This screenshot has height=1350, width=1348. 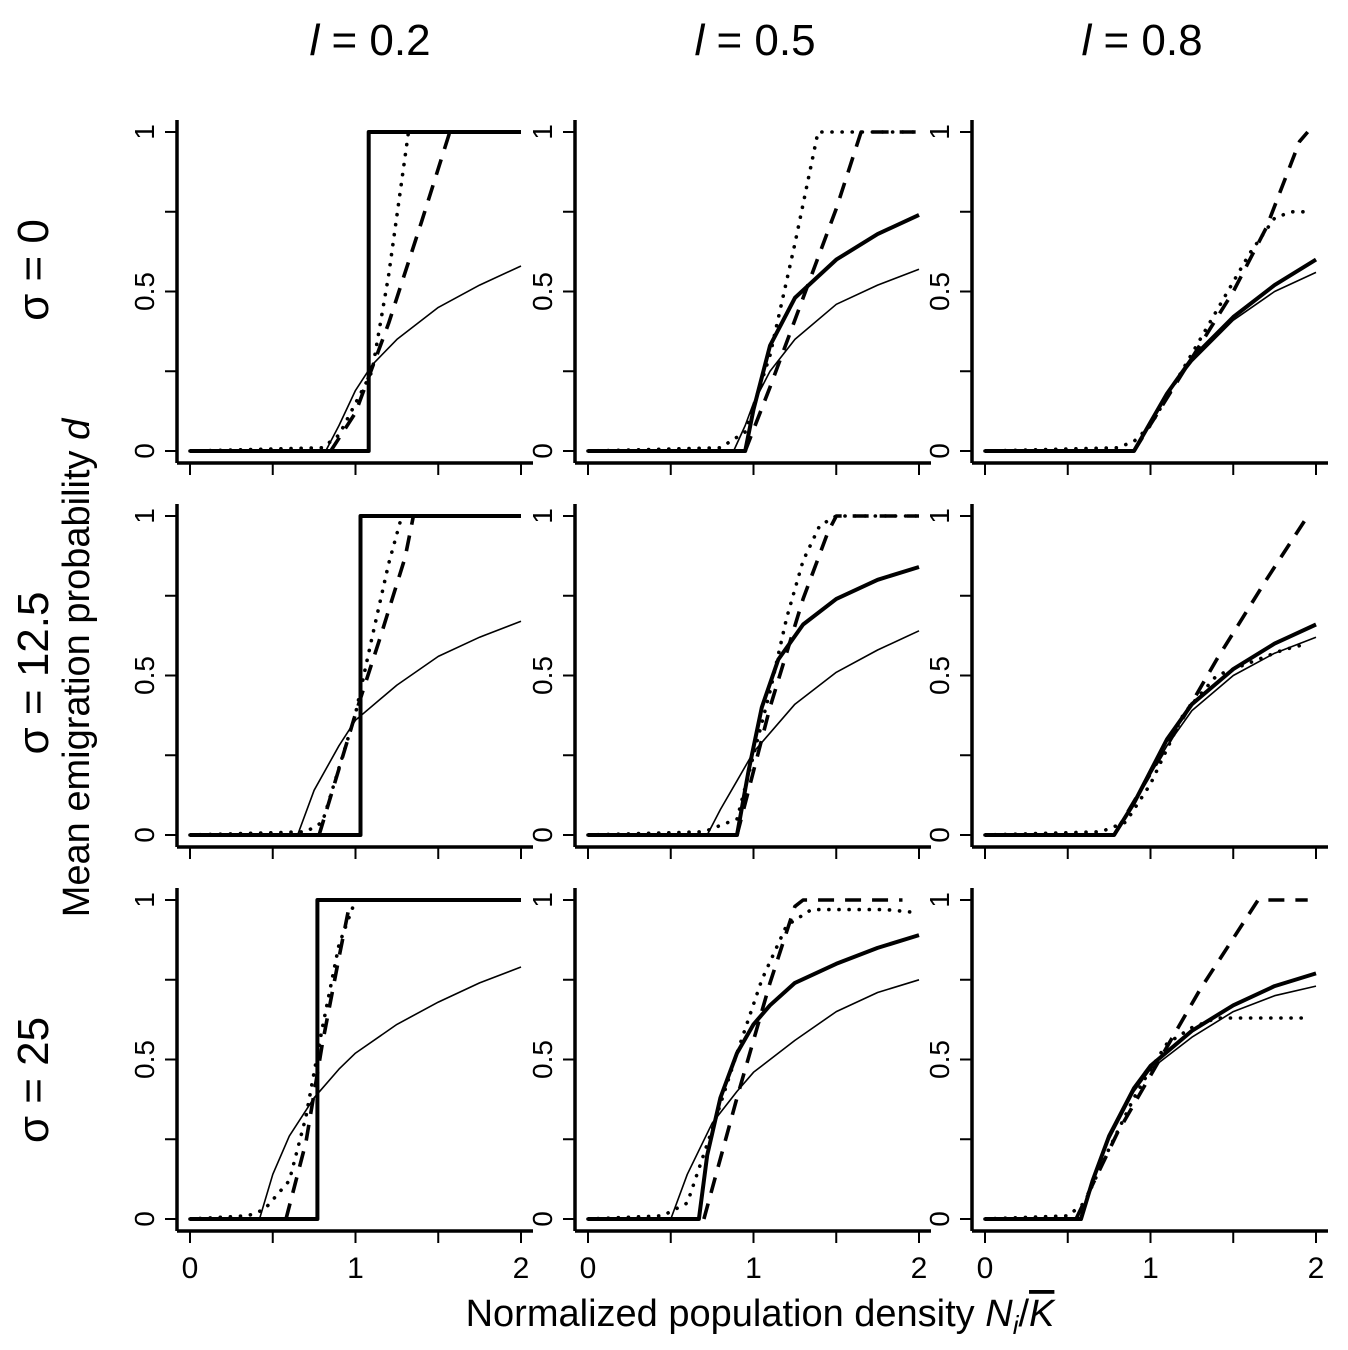 What do you see at coordinates (761, 1316) in the screenshot?
I see `x-axis-label: Normalized population density Ni/K` at bounding box center [761, 1316].